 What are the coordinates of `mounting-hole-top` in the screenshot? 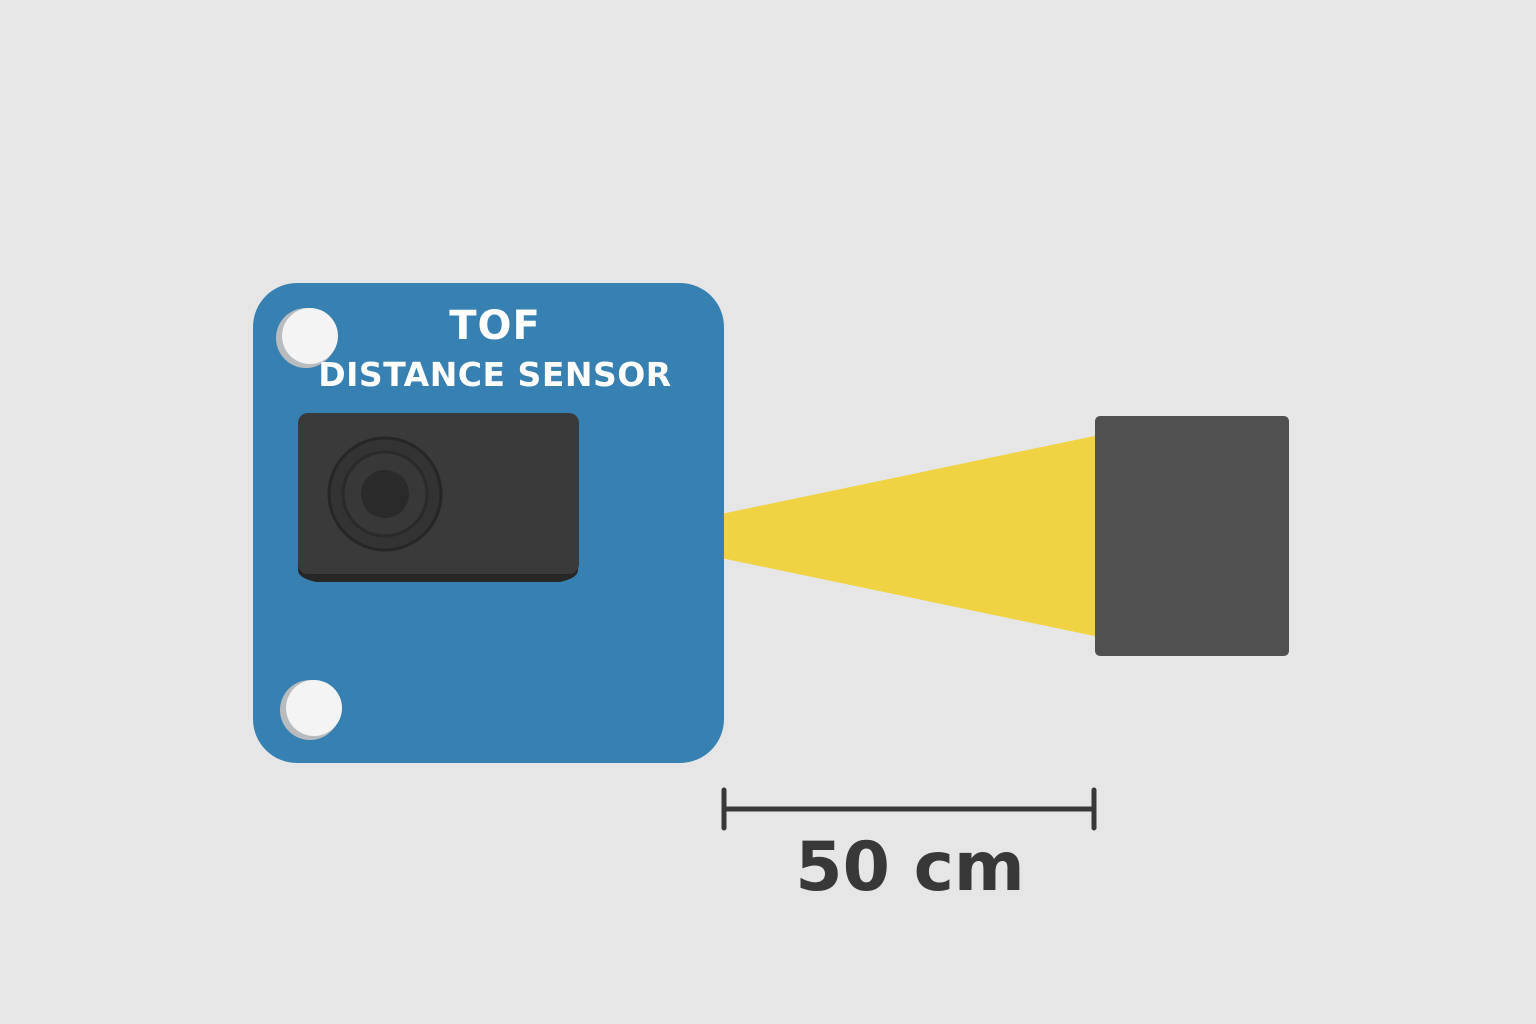 It's located at (307, 338).